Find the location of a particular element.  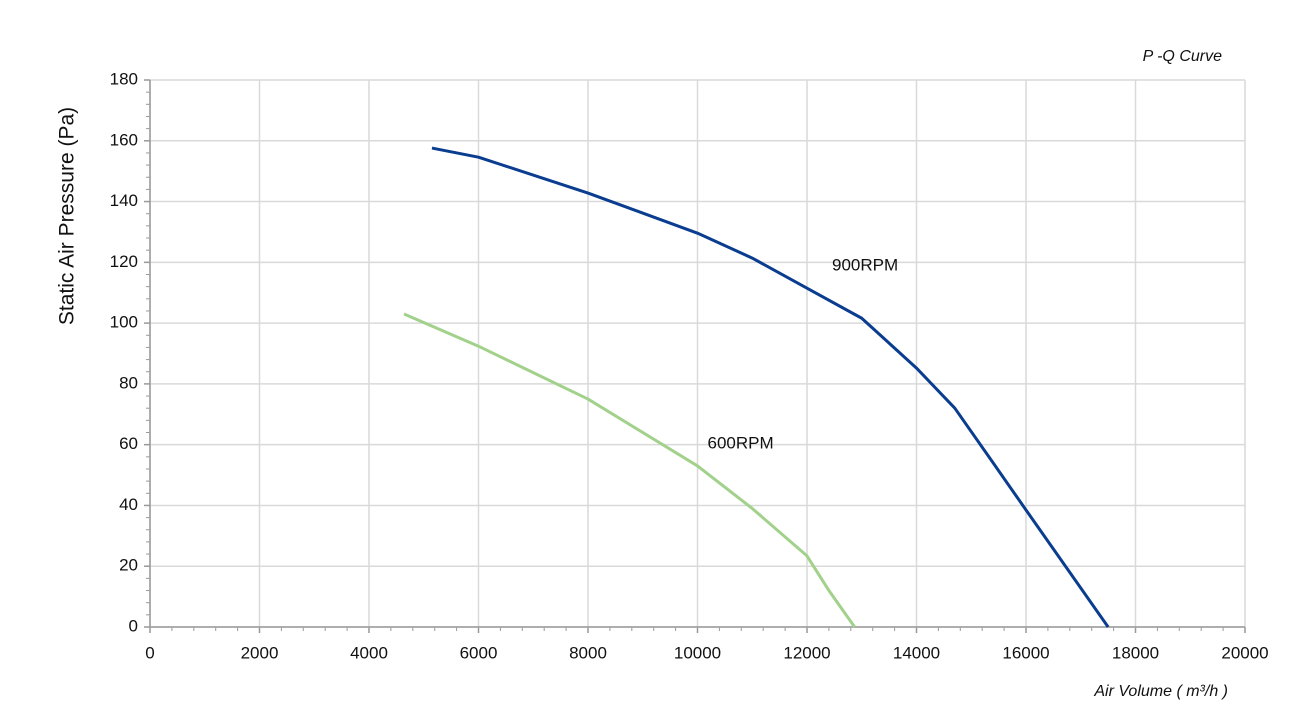

x-tick-label: 4000 is located at coordinates (369, 652).